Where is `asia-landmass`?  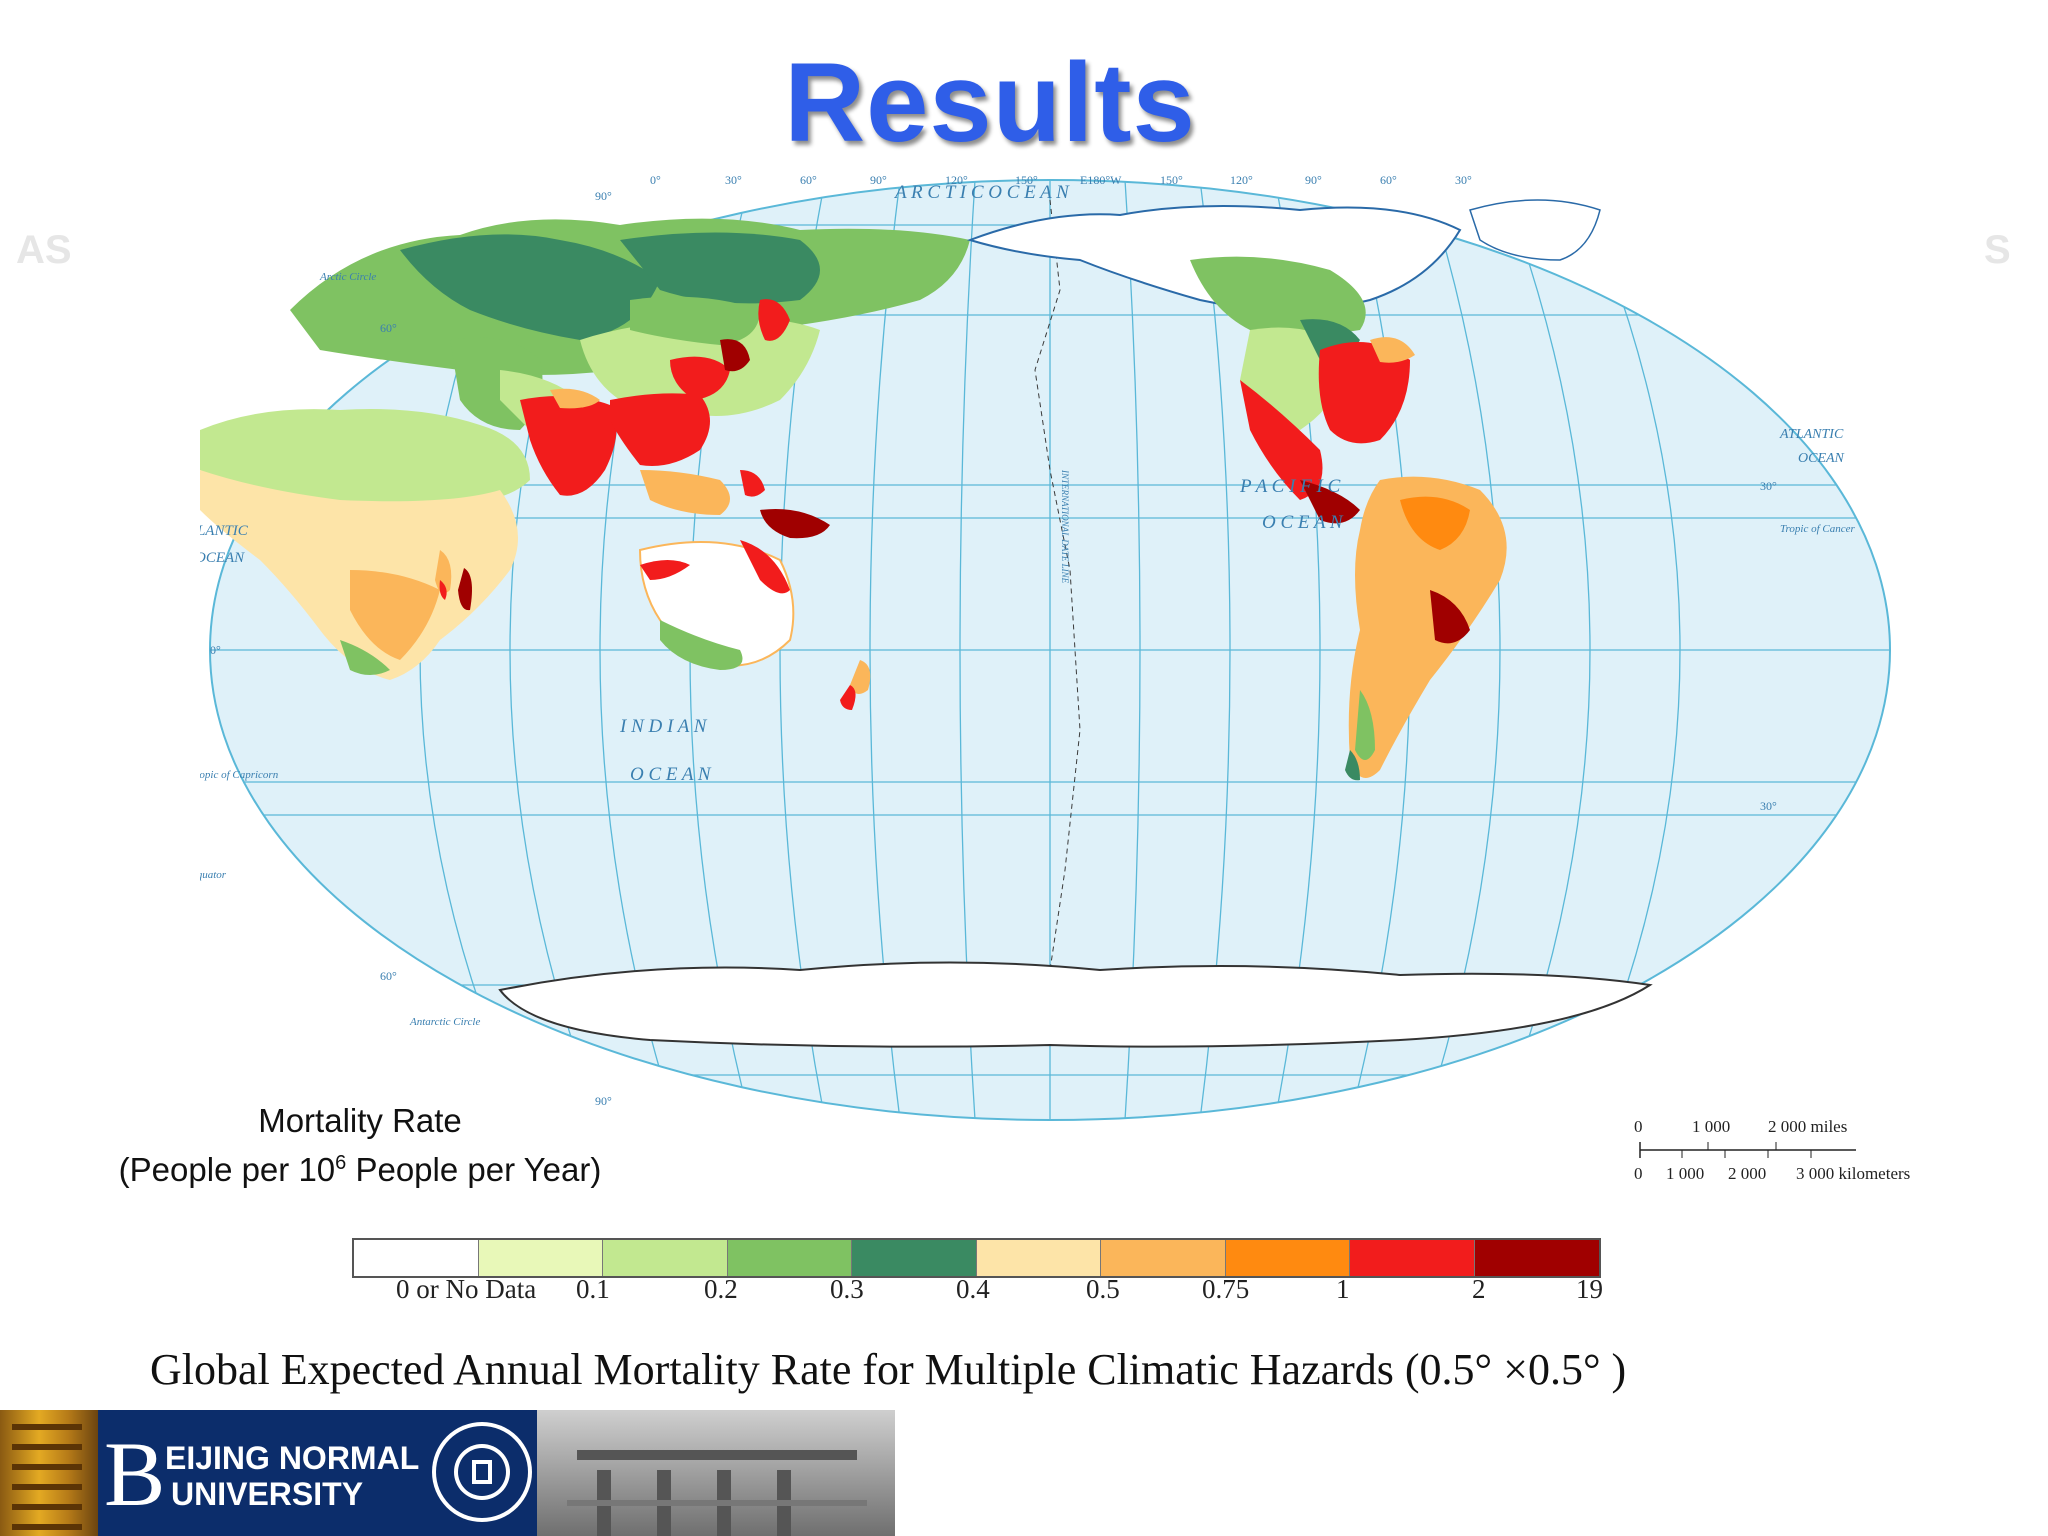
asia-landmass is located at coordinates (695, 503).